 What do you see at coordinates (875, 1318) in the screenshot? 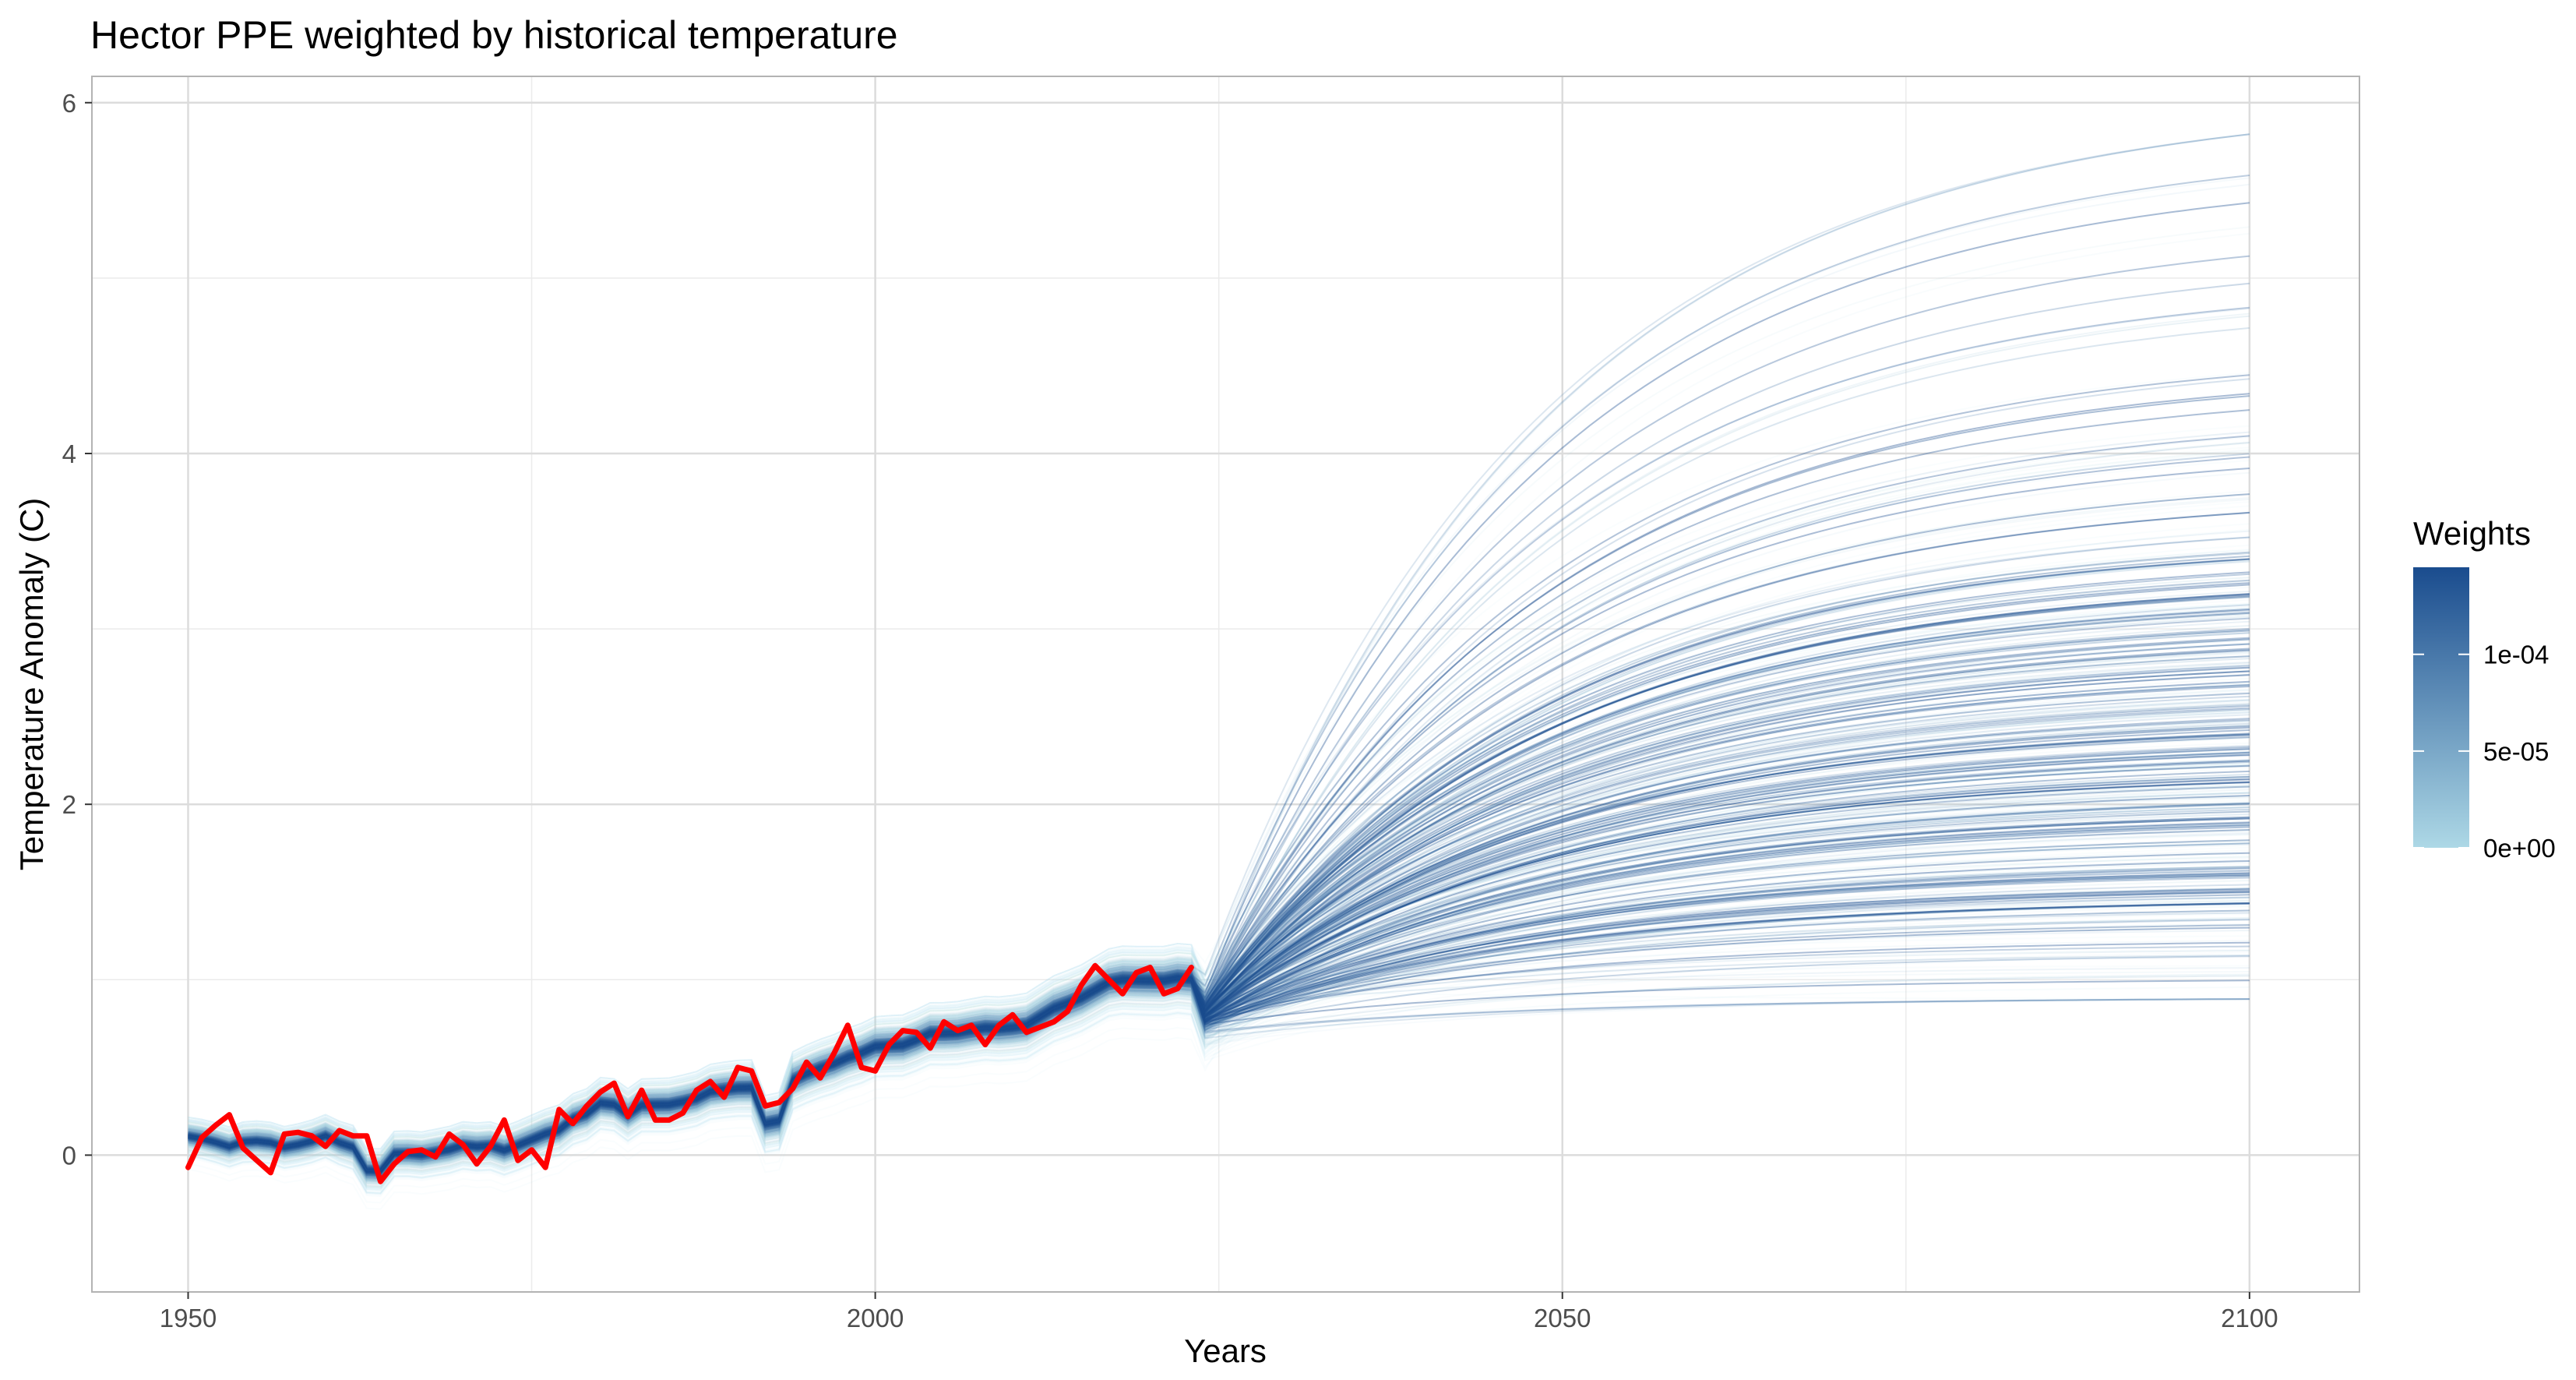
I see `x-tick-label: 2000` at bounding box center [875, 1318].